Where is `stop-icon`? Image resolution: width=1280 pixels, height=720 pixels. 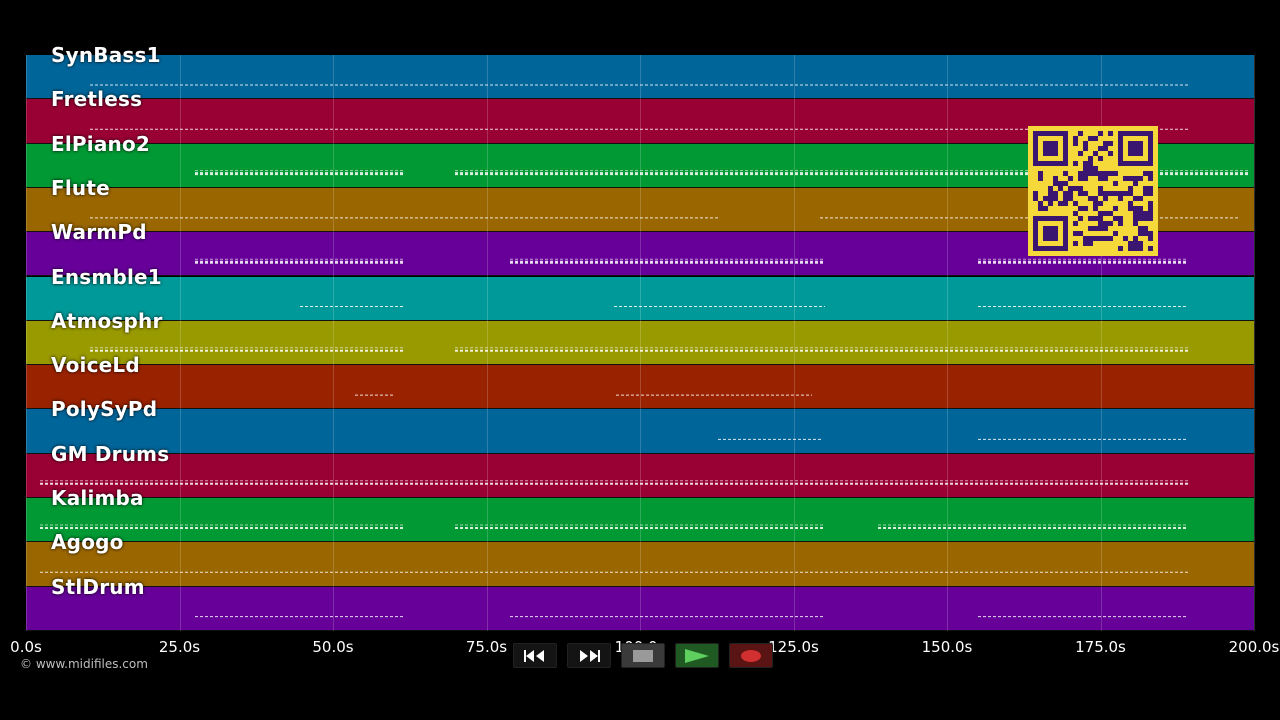 stop-icon is located at coordinates (643, 655).